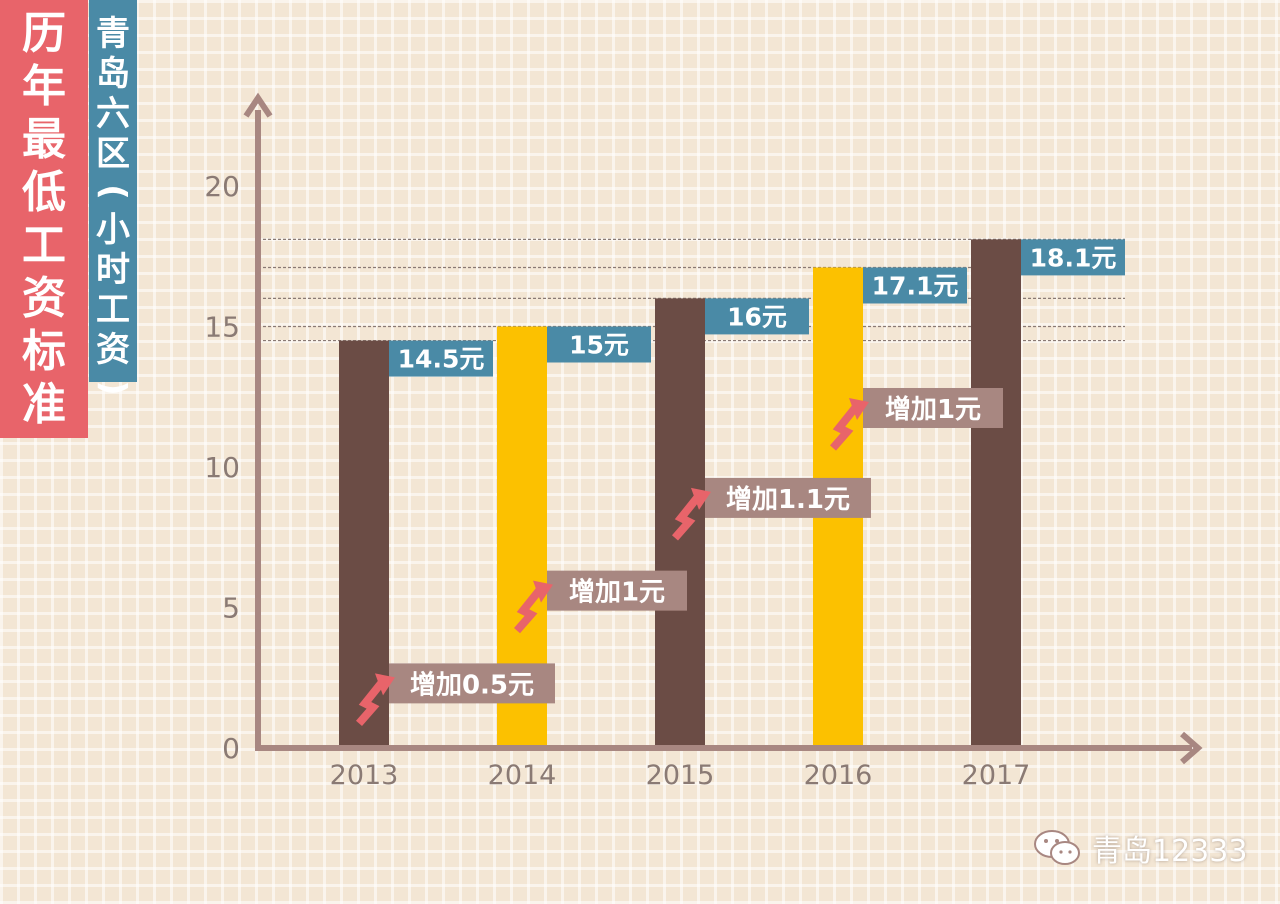 This screenshot has height=904, width=1280. I want to click on subtitle-char: 时, so click(113, 270).